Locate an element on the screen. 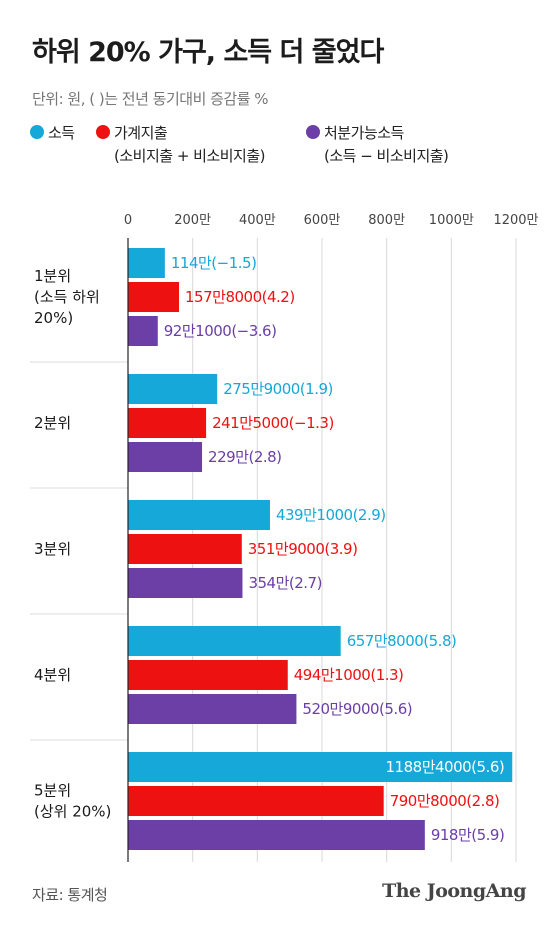 This screenshot has width=560, height=926. legend-label: 소득 is located at coordinates (61, 133).